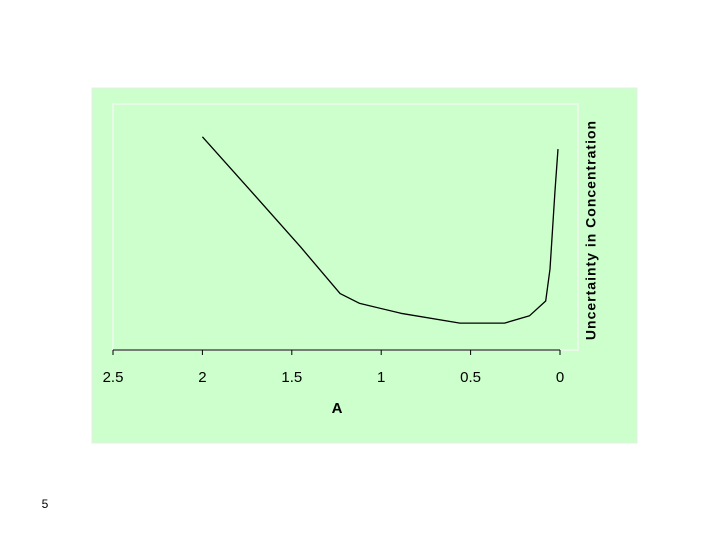 This screenshot has width=720, height=540. What do you see at coordinates (113, 377) in the screenshot?
I see `x-tick-label: 2.5` at bounding box center [113, 377].